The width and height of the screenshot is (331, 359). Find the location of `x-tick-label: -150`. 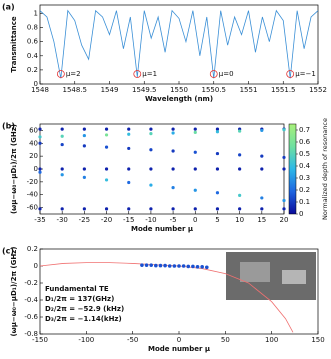

x-tick-label: -150 is located at coordinates (40, 340).